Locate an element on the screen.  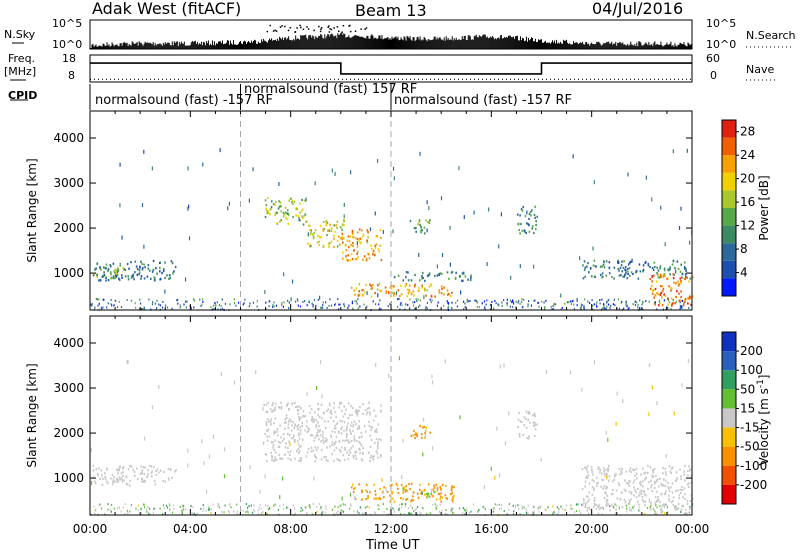
cpid-segment-label: normalsound (fast) 157 RF is located at coordinates (331, 89).